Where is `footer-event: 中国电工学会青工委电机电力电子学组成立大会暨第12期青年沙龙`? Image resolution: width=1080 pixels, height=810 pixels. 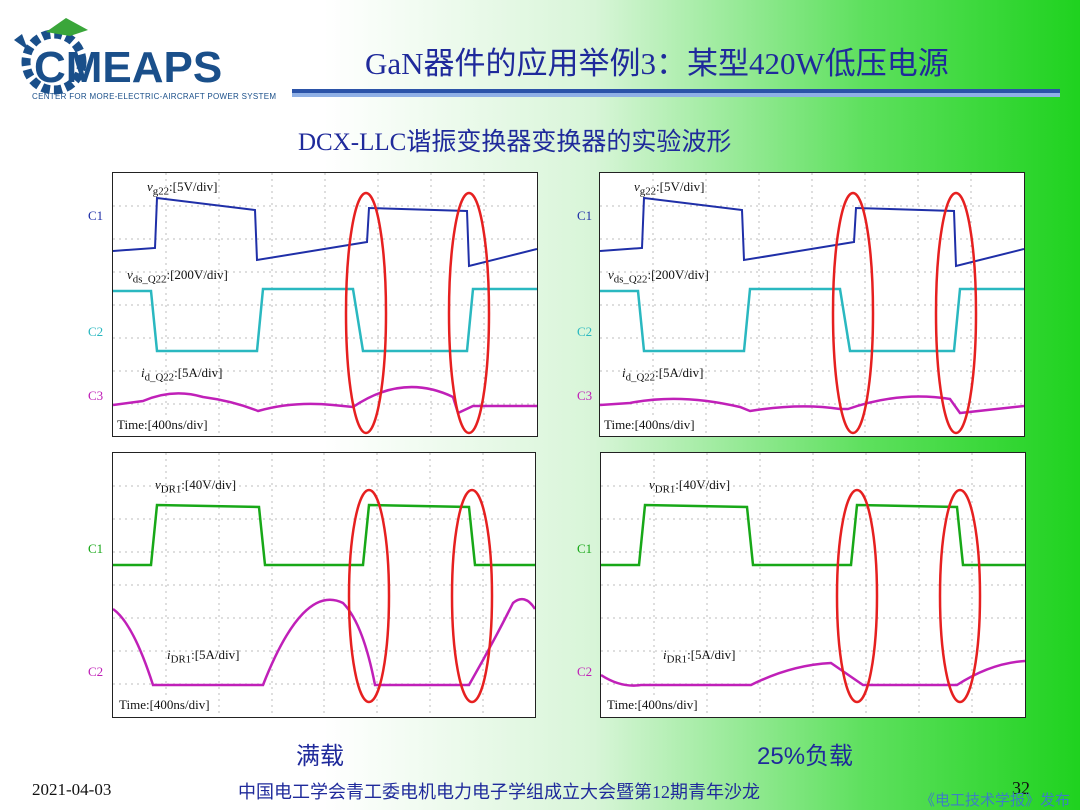 footer-event: 中国电工学会青工委电机电力电子学组成立大会暨第12期青年沙龙 is located at coordinates (499, 792).